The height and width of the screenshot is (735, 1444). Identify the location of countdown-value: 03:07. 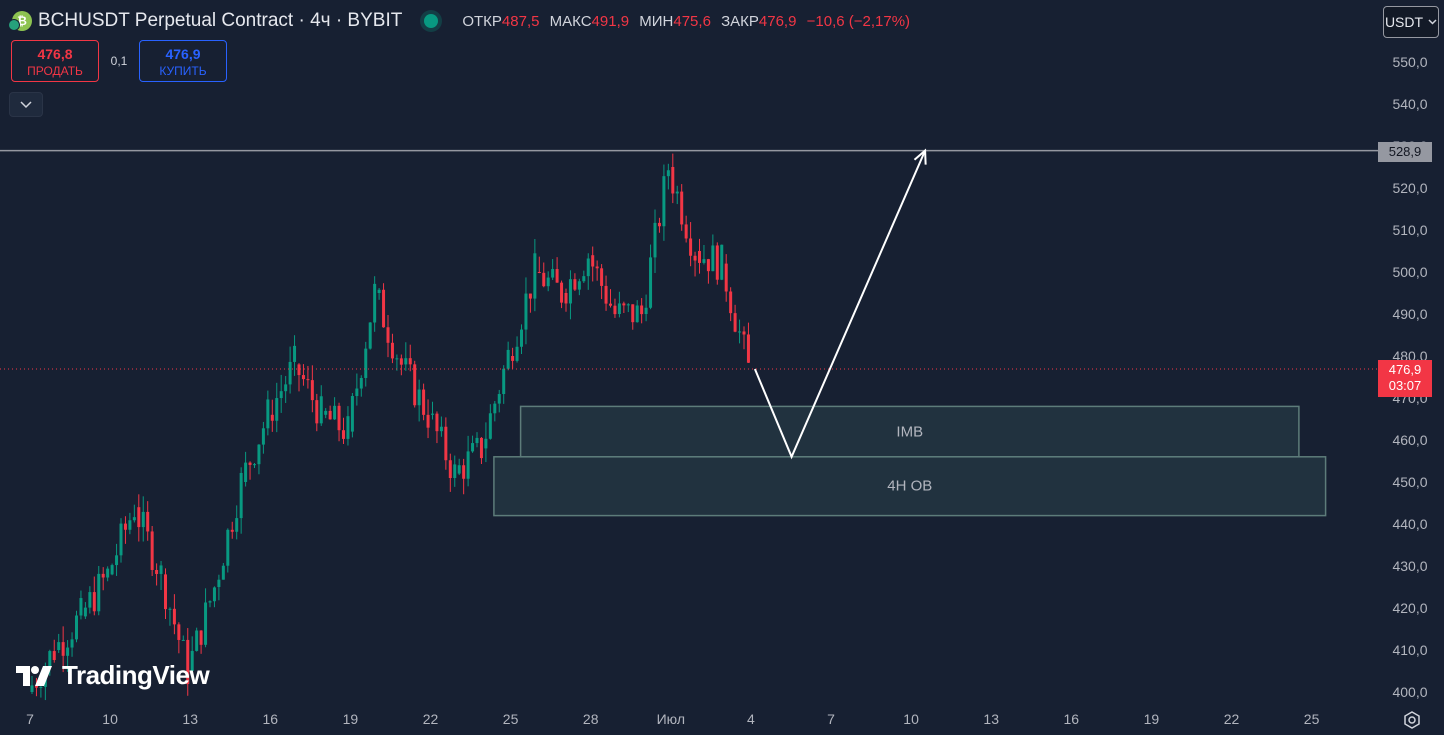
(1405, 385).